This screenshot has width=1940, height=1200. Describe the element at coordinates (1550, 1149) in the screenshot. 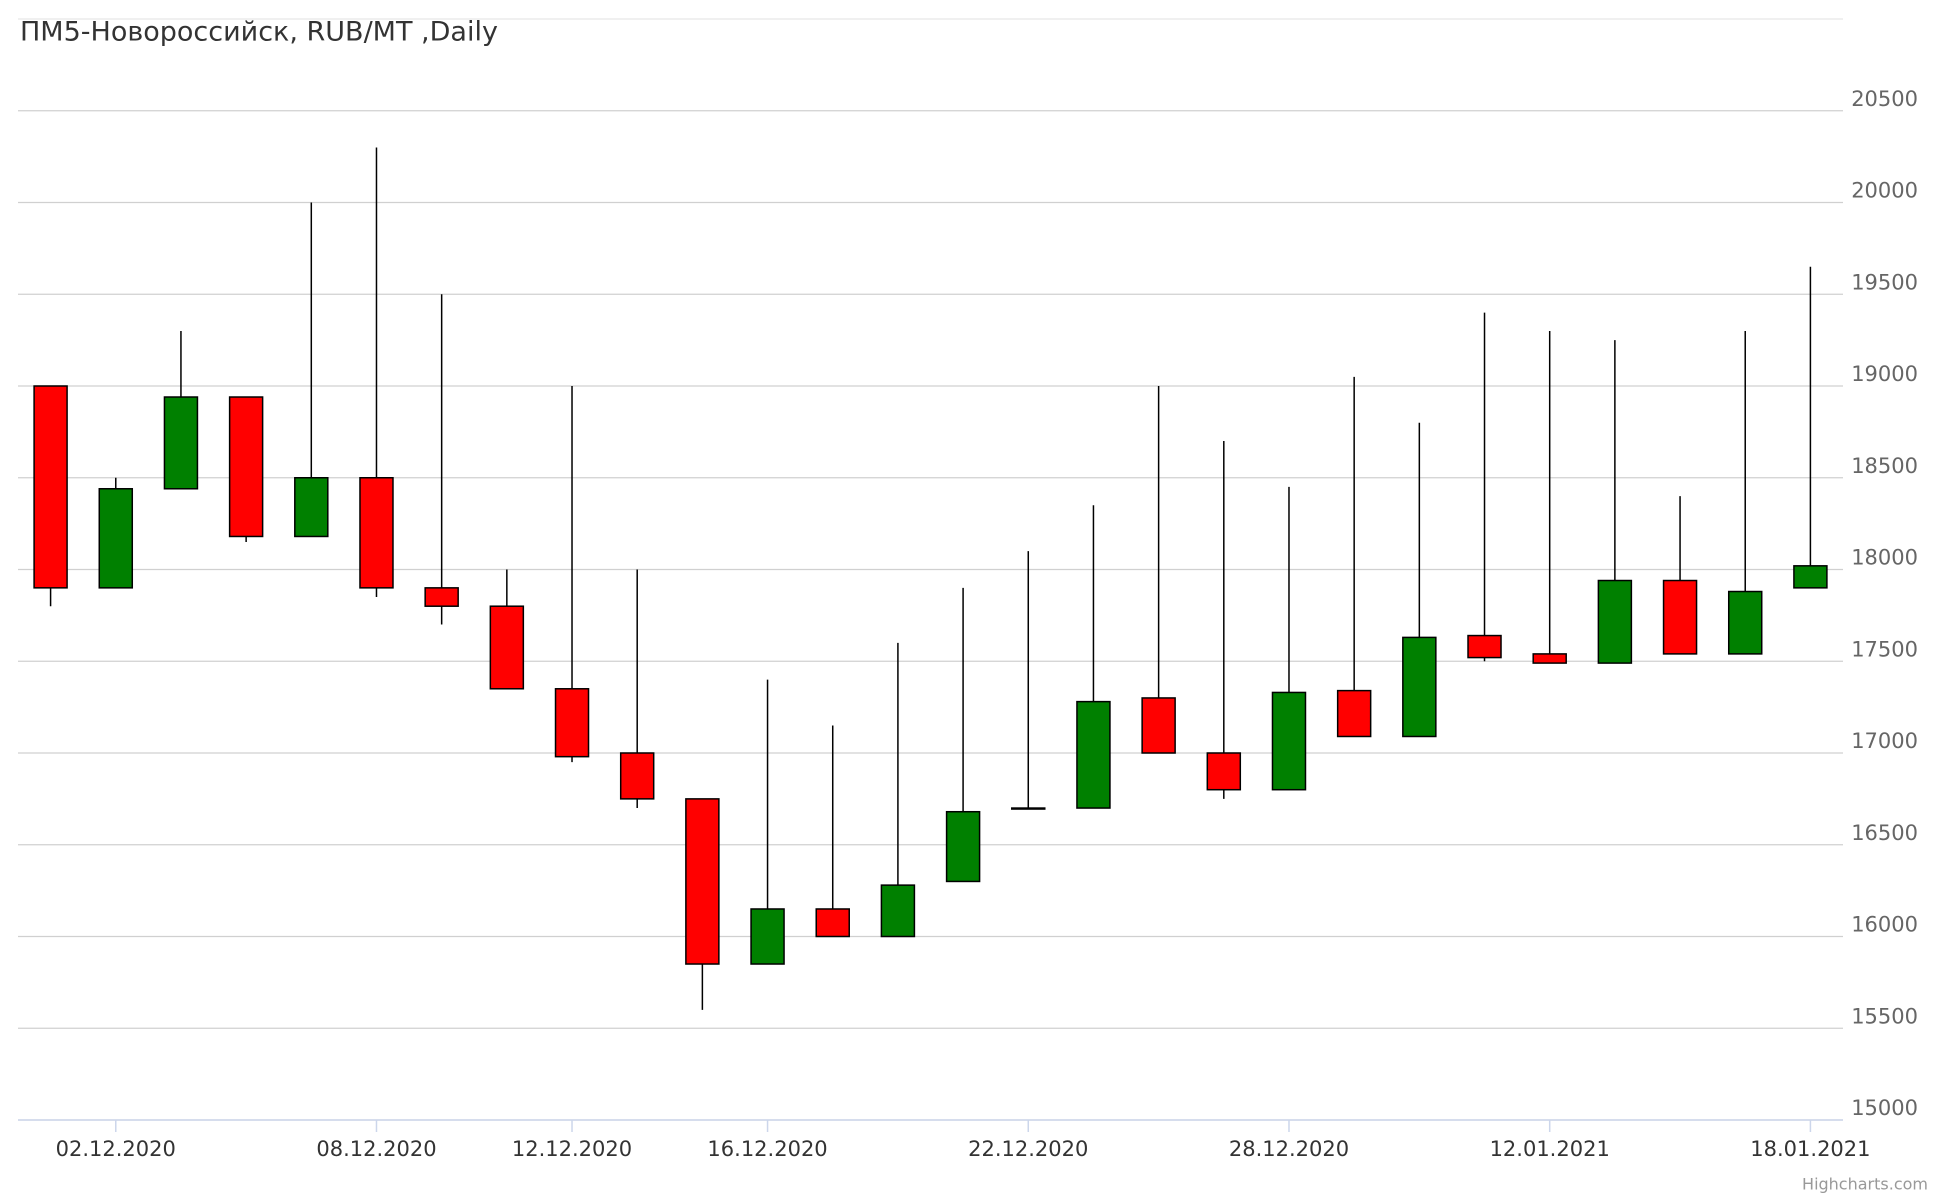

I see `x-tick-label: 12.01.2021` at that location.